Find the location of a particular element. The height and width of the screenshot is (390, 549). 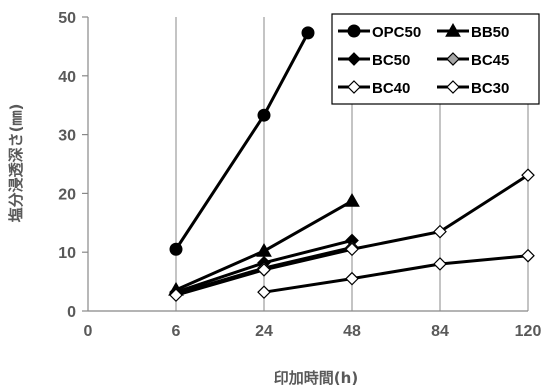

legend-item: BC40 is located at coordinates (374, 88).